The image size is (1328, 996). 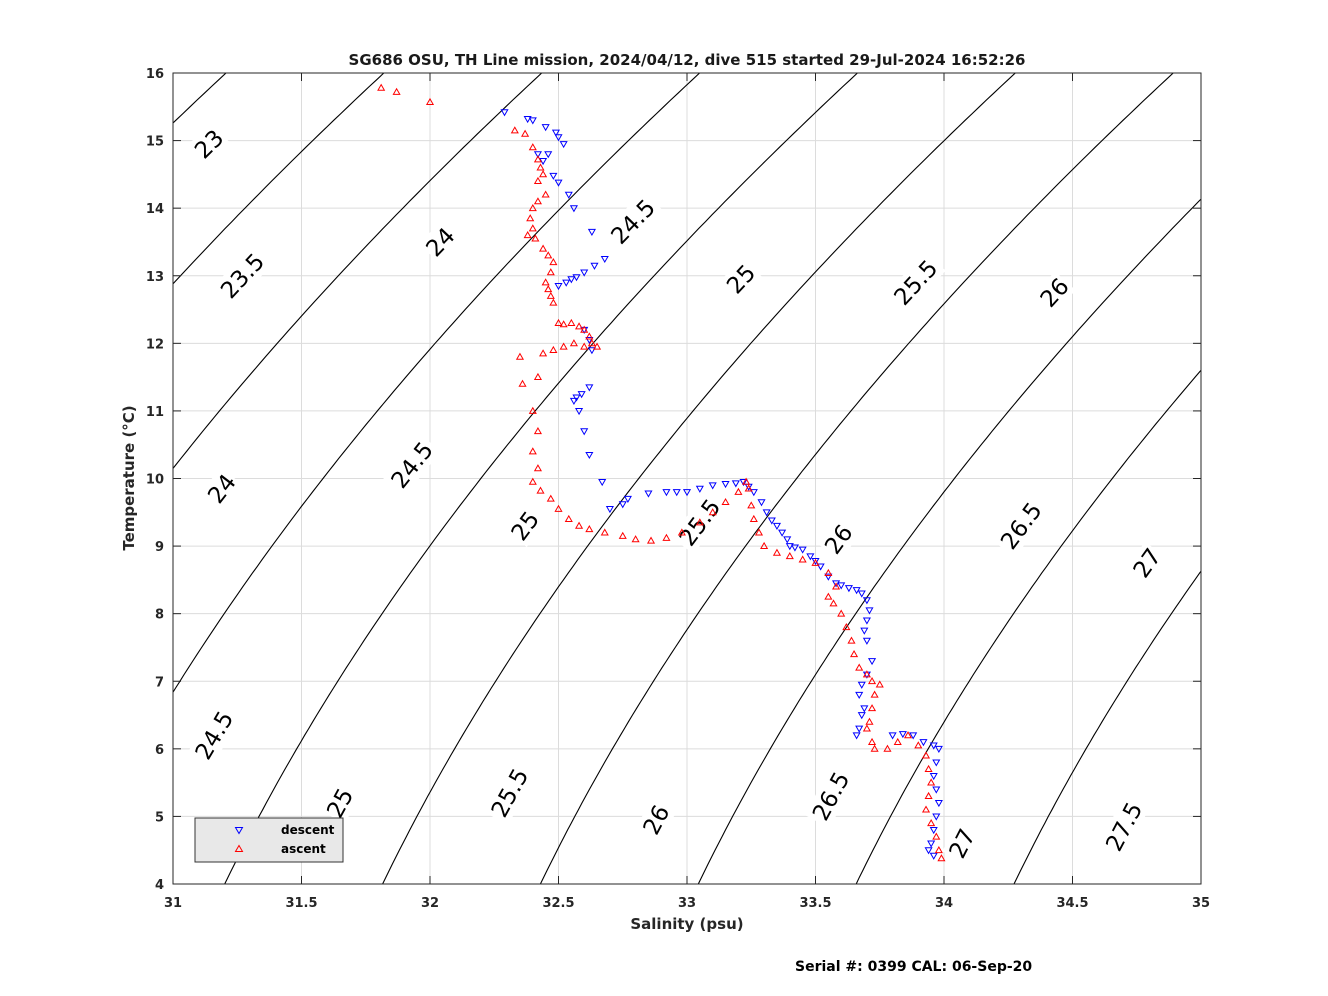 What do you see at coordinates (815, 903) in the screenshot?
I see `x-tick-label: 33.5` at bounding box center [815, 903].